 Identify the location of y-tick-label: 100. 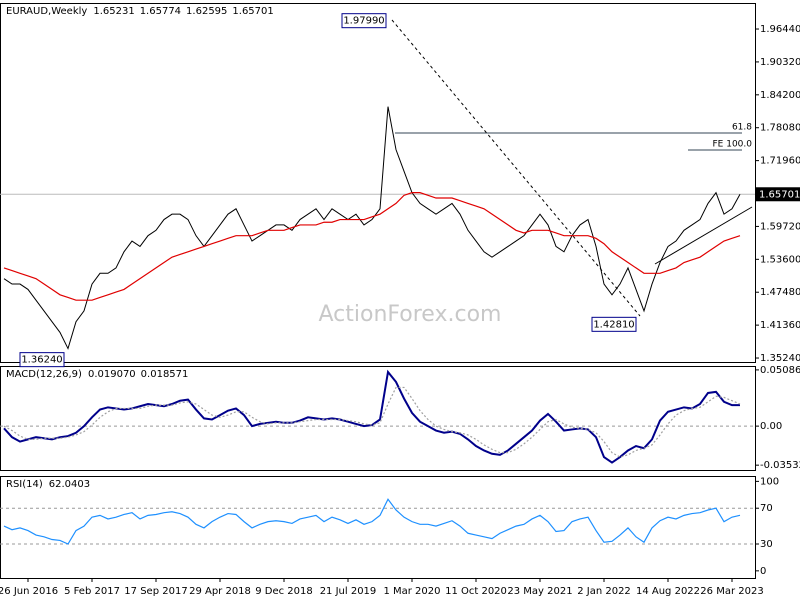
(769, 481).